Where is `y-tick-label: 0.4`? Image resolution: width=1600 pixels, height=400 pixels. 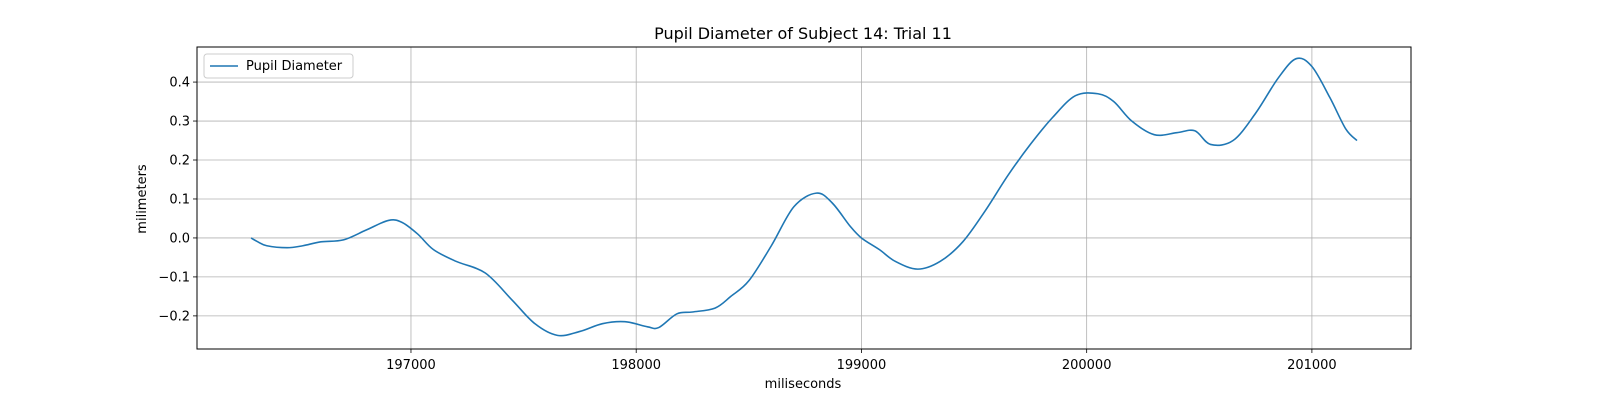
y-tick-label: 0.4 is located at coordinates (179, 83).